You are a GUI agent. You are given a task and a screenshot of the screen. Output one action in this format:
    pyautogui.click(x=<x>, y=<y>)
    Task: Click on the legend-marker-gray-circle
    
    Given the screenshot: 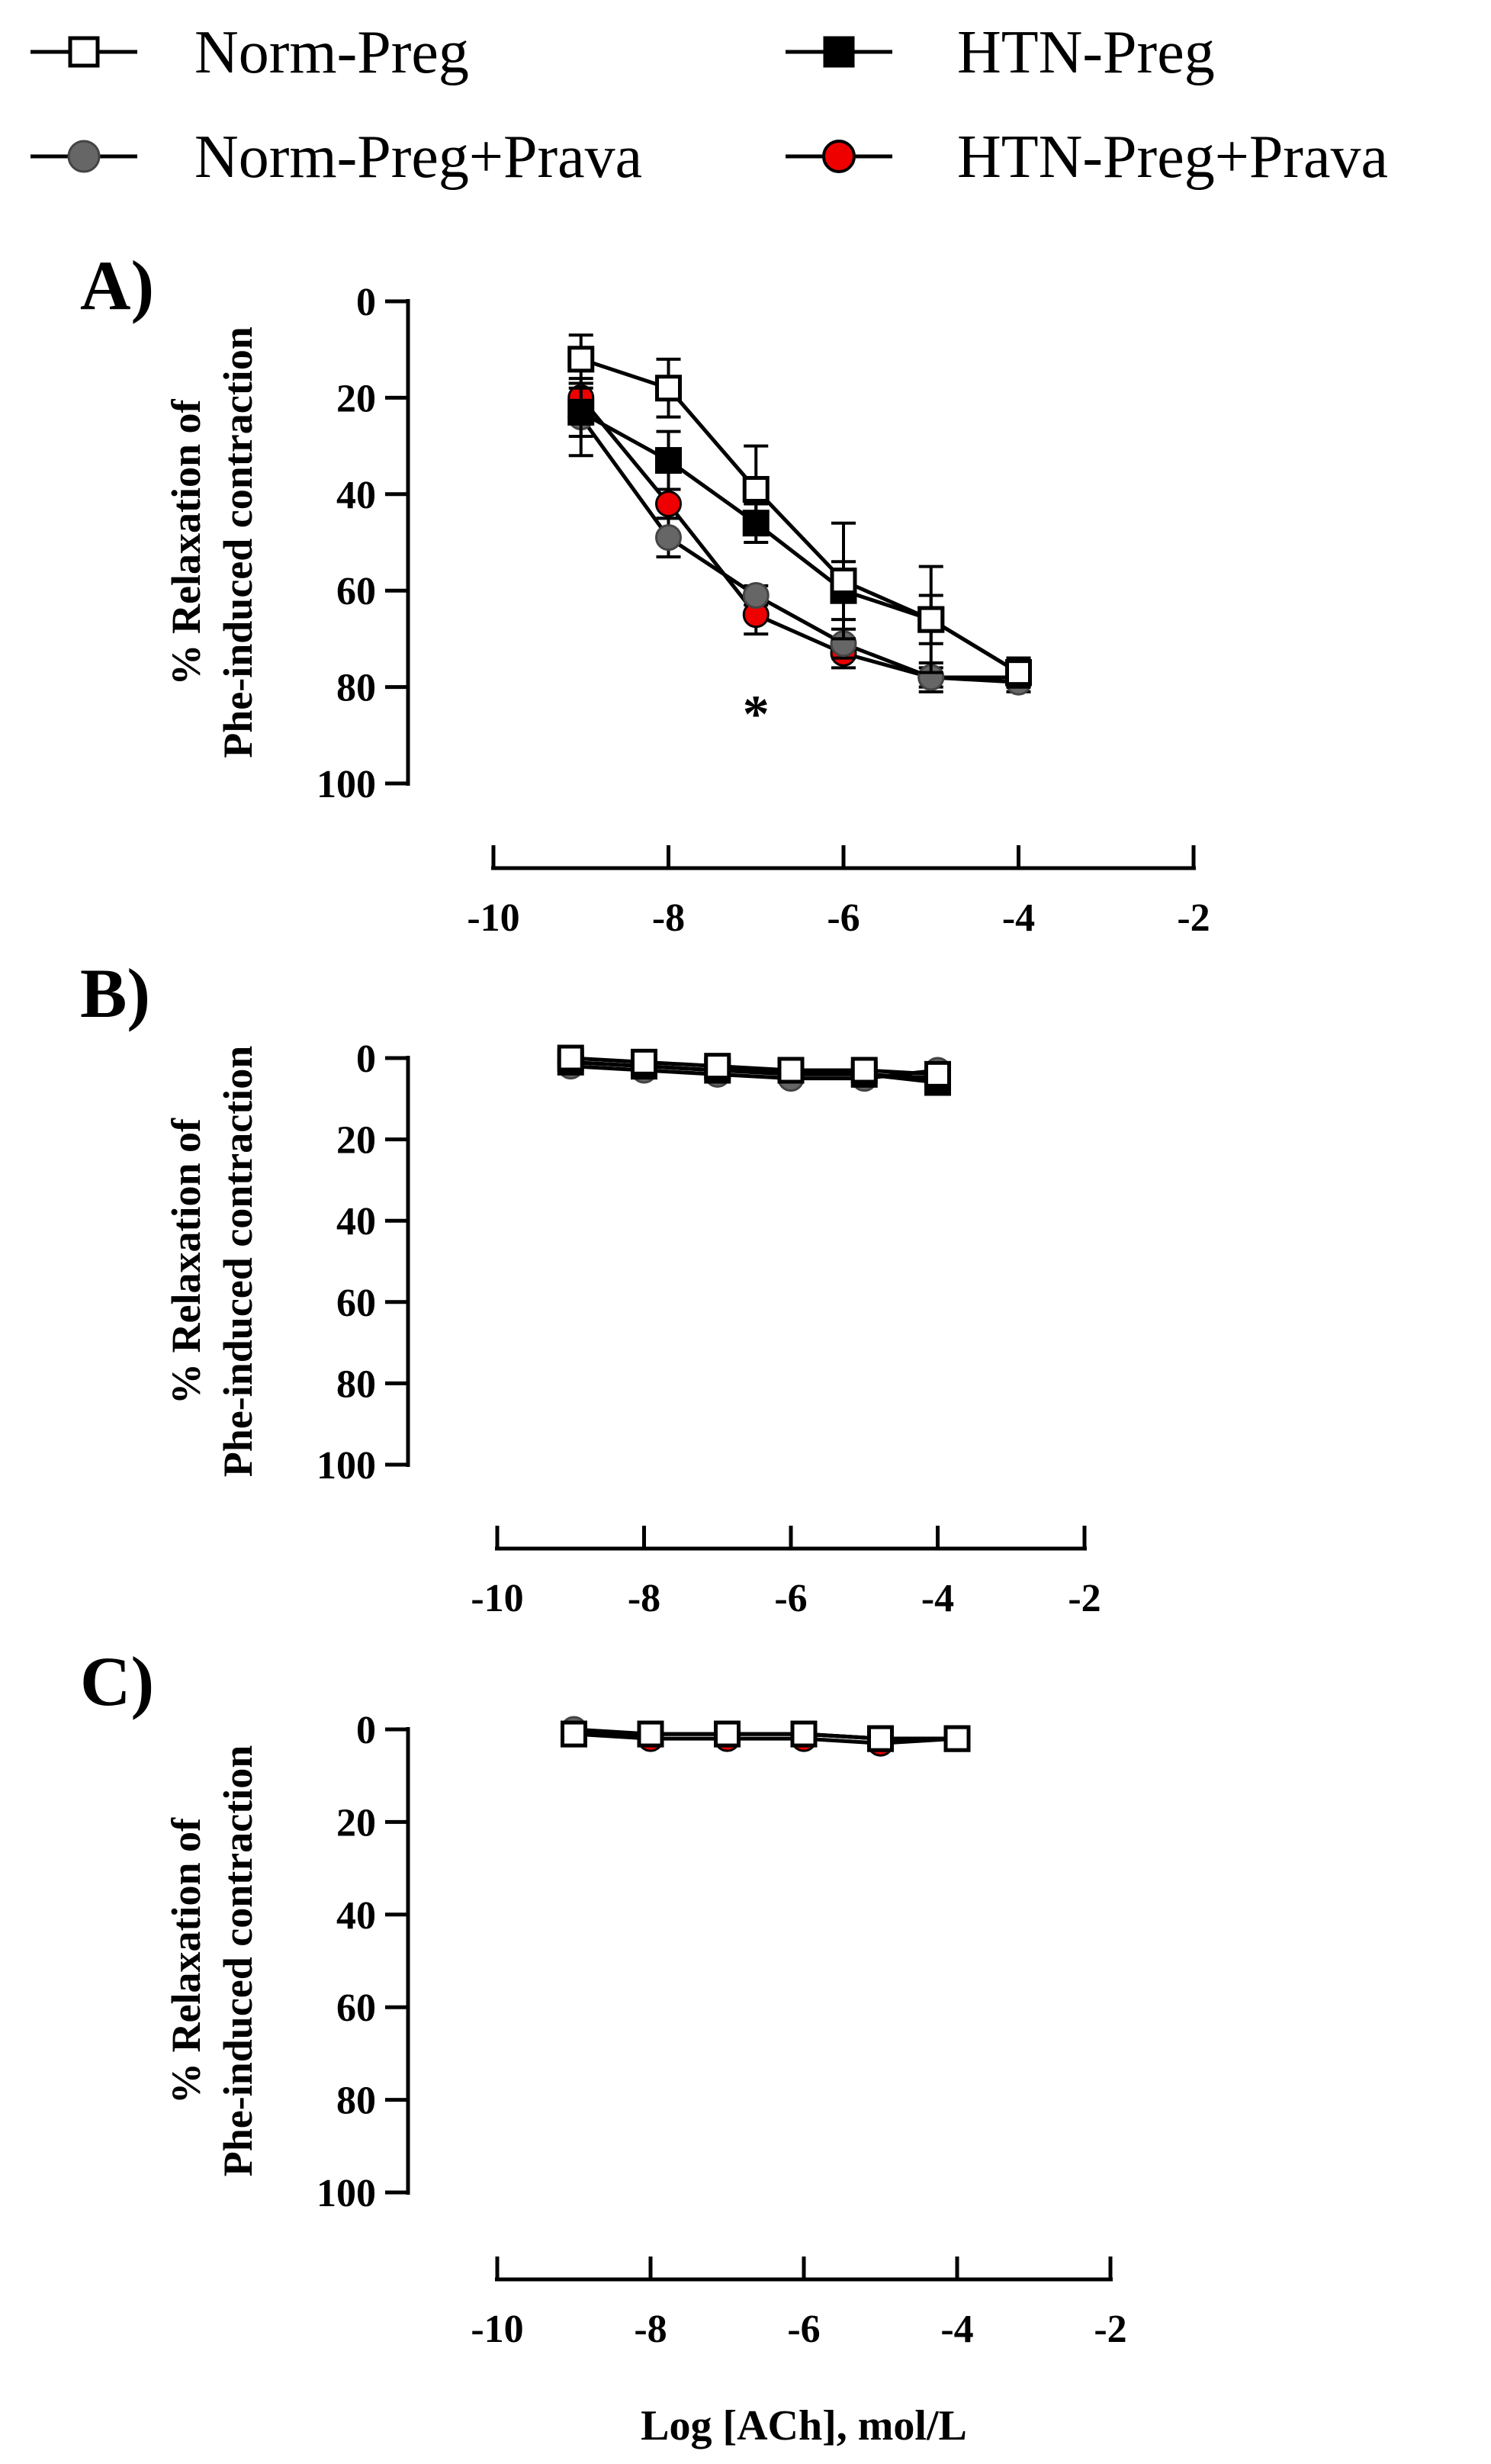 What is the action you would take?
    pyautogui.click(x=84, y=156)
    